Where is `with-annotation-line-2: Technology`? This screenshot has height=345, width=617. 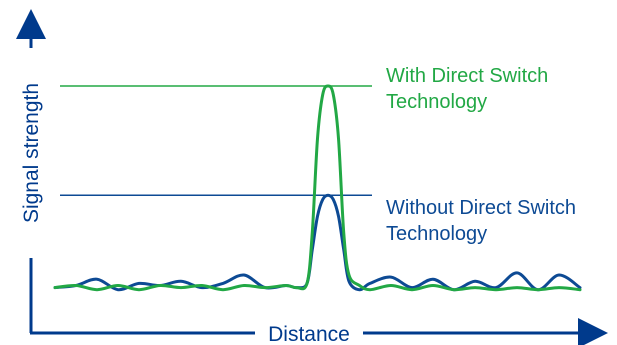 with-annotation-line-2: Technology is located at coordinates (436, 102).